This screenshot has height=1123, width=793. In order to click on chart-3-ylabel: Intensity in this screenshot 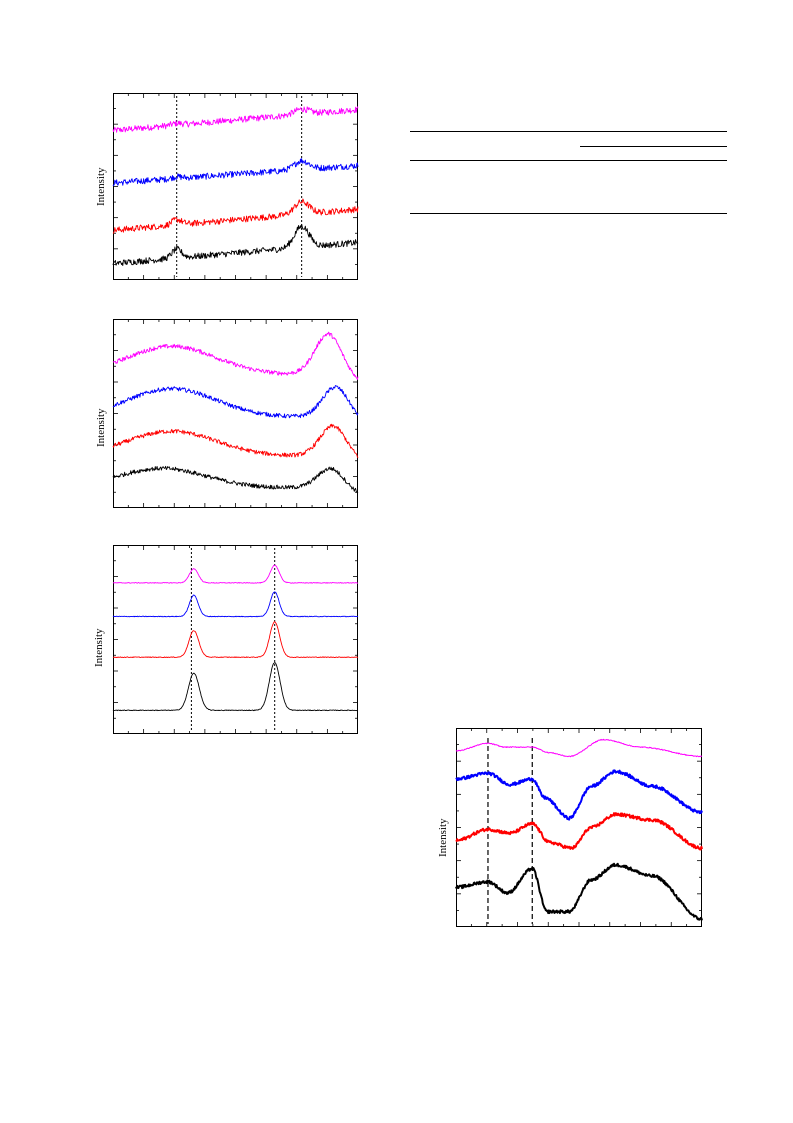, I will do `click(99, 648)`.